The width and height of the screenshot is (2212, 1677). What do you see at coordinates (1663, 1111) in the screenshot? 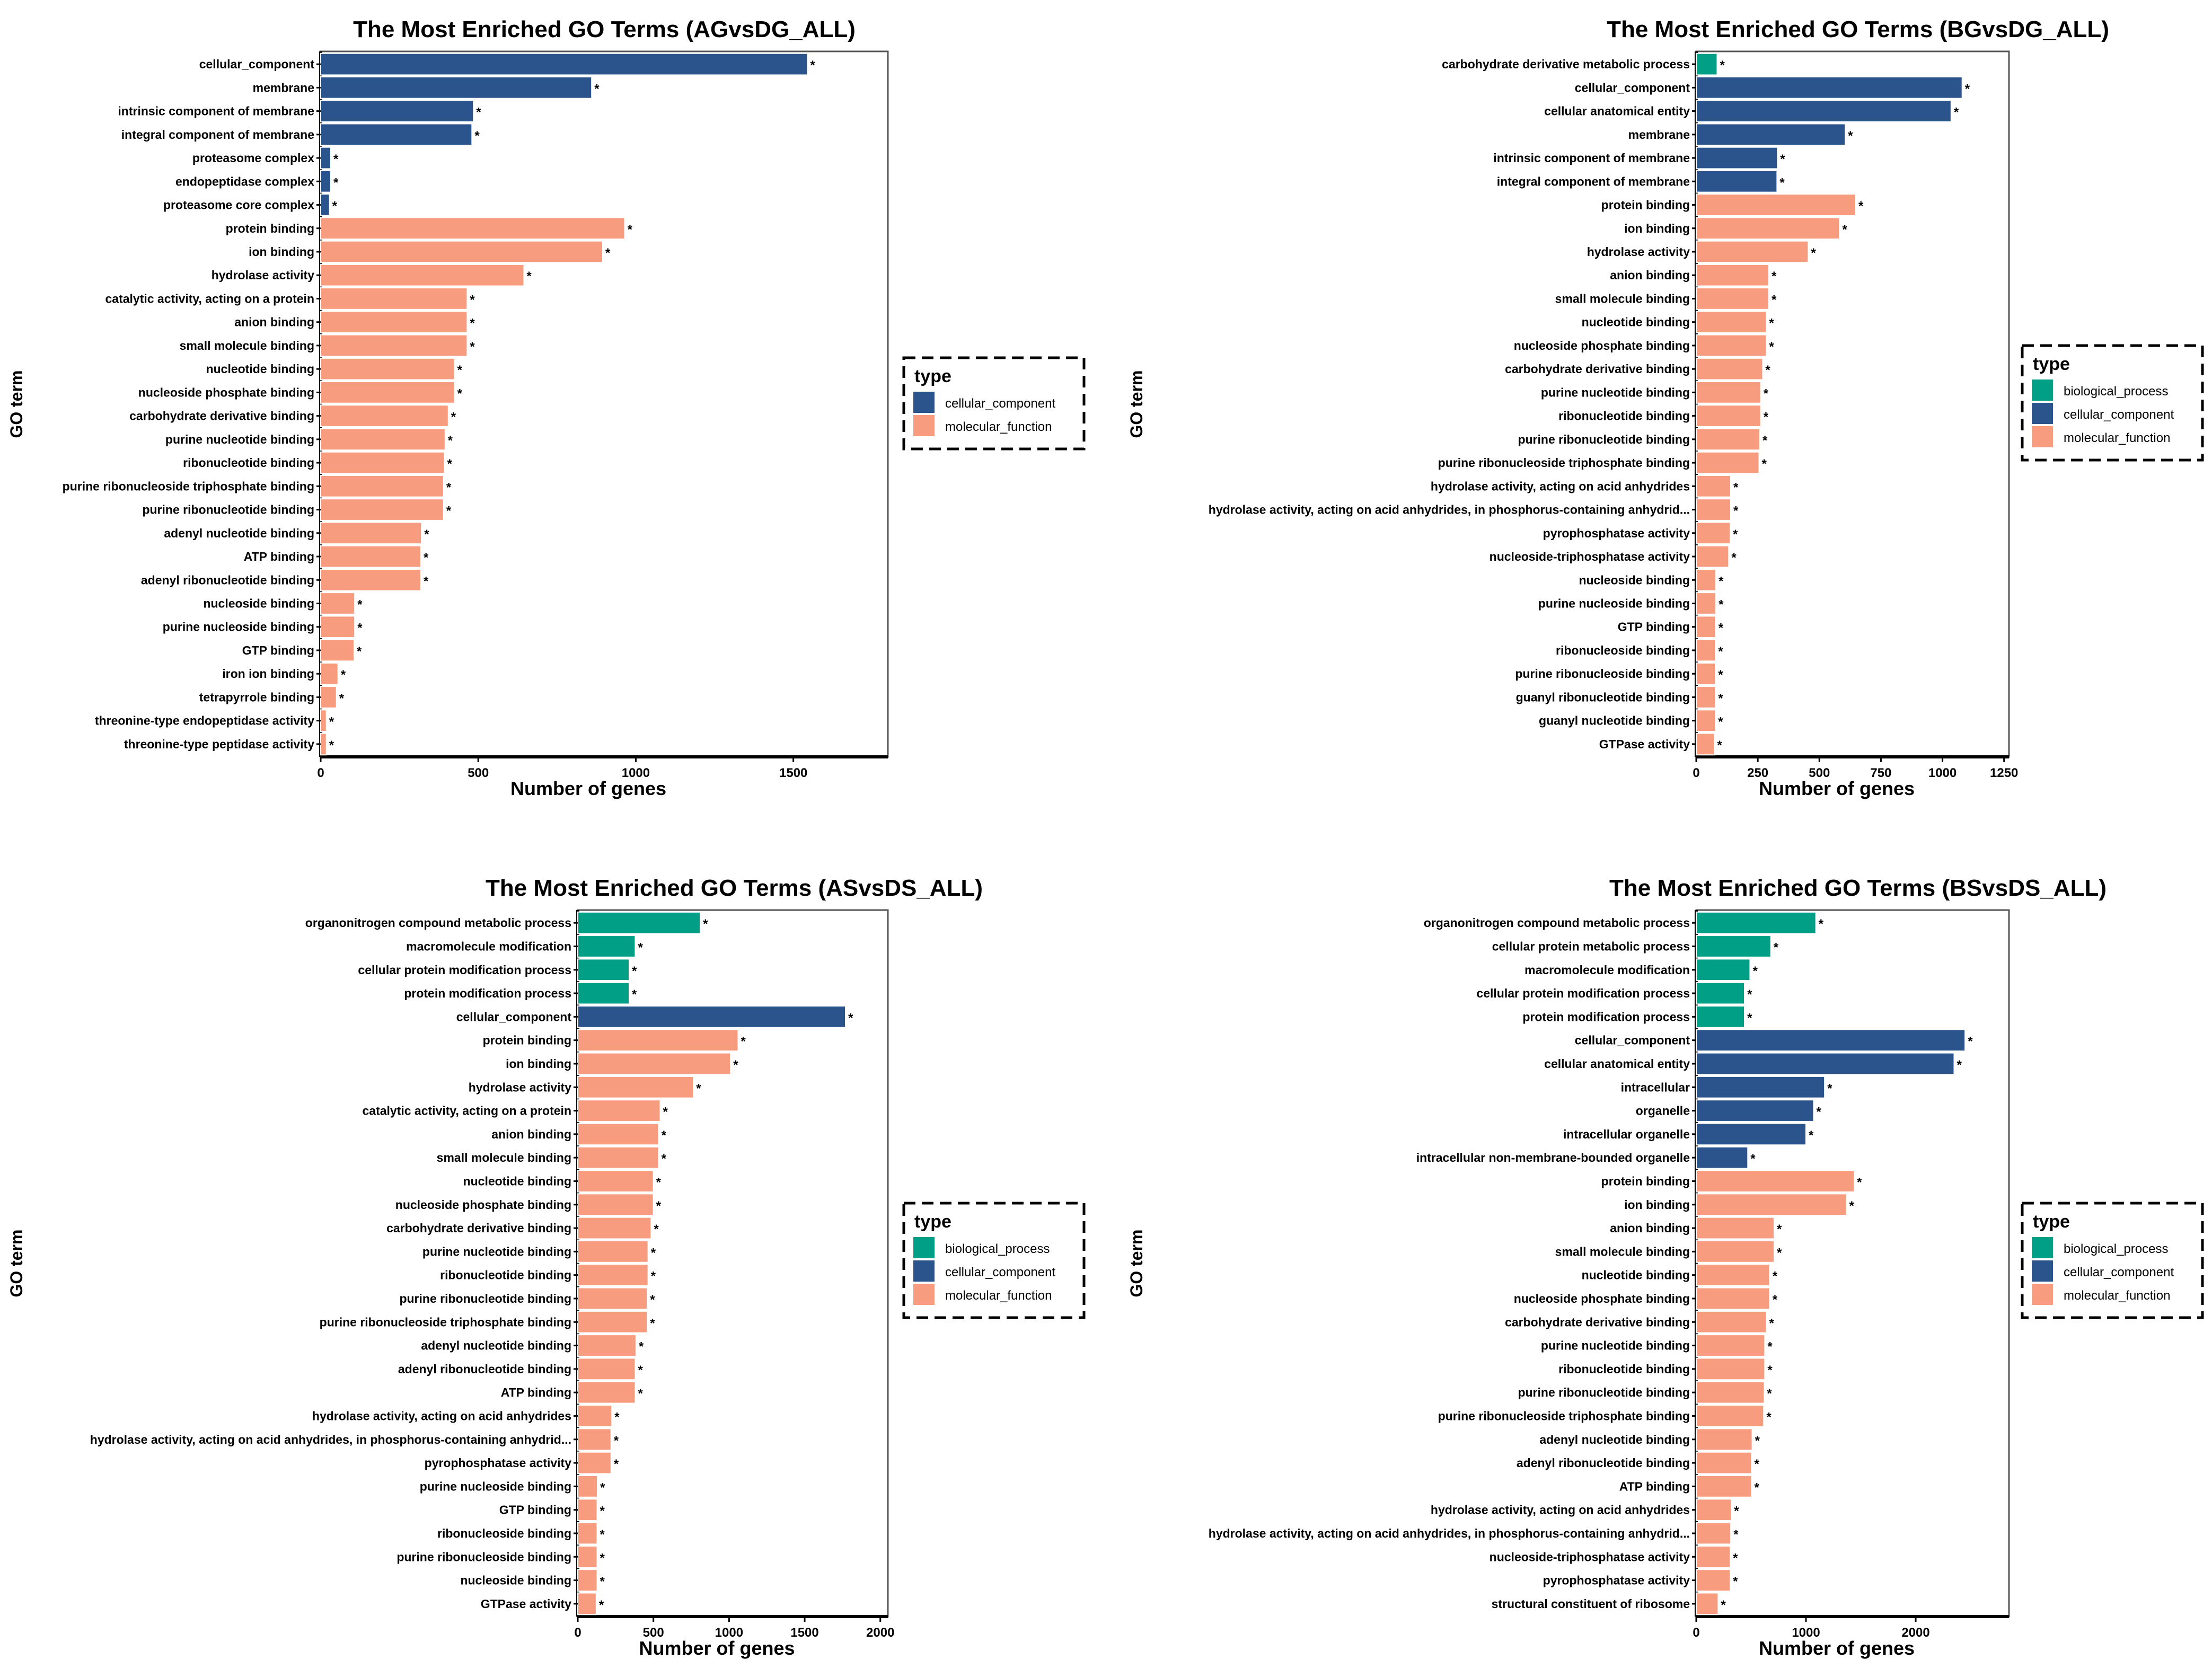
I see `y-tick-label: organelle` at bounding box center [1663, 1111].